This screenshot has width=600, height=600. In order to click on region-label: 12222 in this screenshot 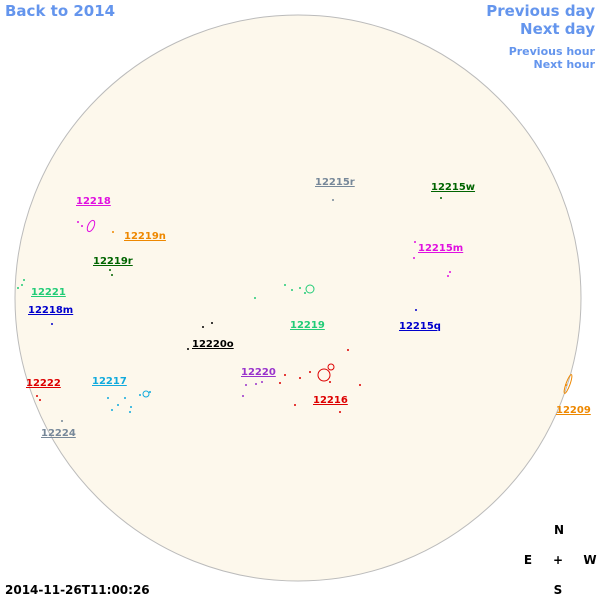, I will do `click(43, 383)`.